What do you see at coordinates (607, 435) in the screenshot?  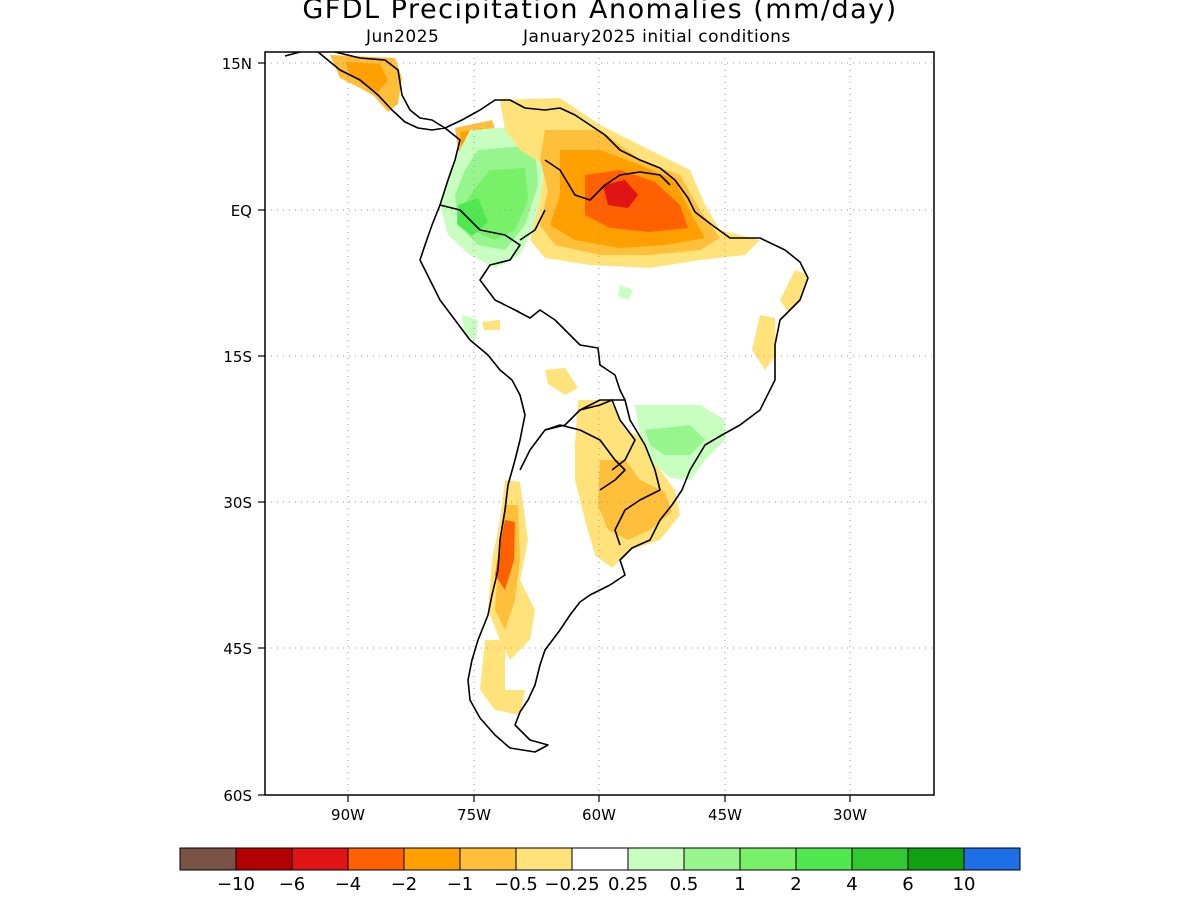 I see `paraguay-border` at bounding box center [607, 435].